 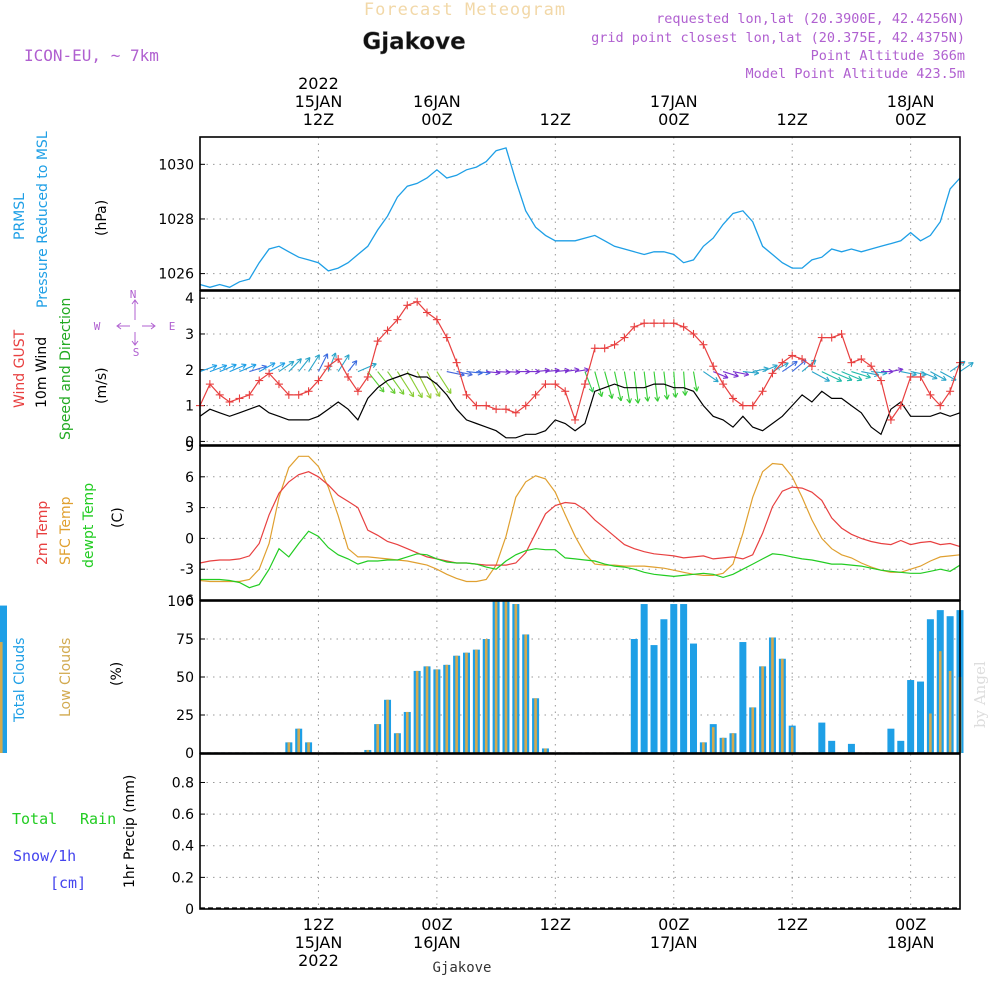 I want to click on y-tick-label: 3, so click(x=189, y=509).